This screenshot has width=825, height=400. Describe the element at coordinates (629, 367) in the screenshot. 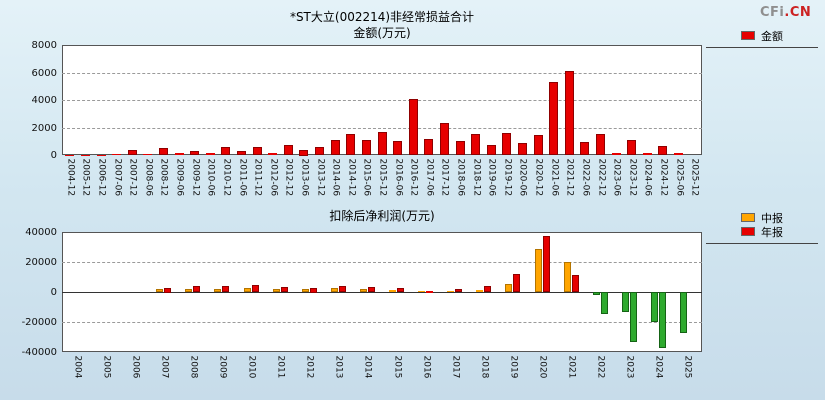

I see `net-profit-after-deduction-xtick-2023: 2023` at that location.